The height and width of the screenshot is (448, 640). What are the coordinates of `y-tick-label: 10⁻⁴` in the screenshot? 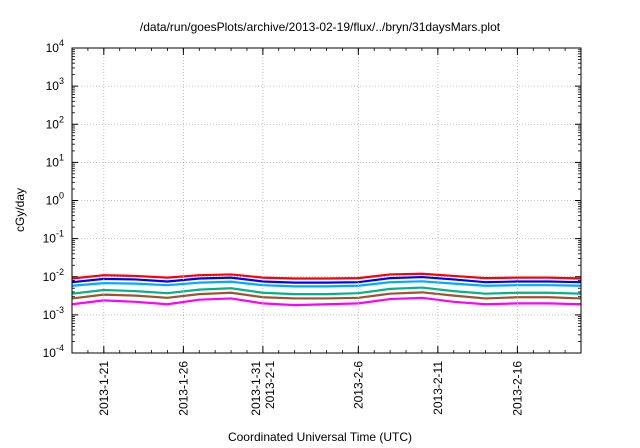 It's located at (53, 351).